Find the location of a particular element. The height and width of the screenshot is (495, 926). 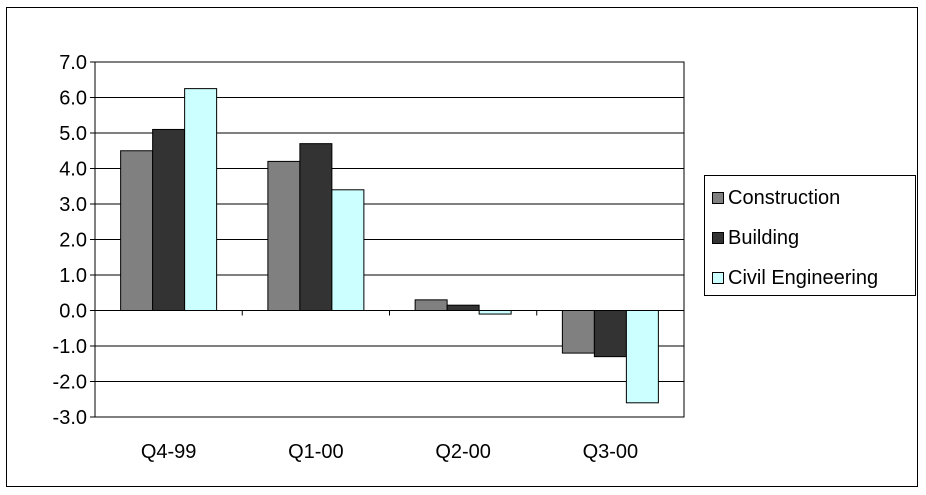

legend-label-civil-engineering: Civil Engineering is located at coordinates (803, 277).